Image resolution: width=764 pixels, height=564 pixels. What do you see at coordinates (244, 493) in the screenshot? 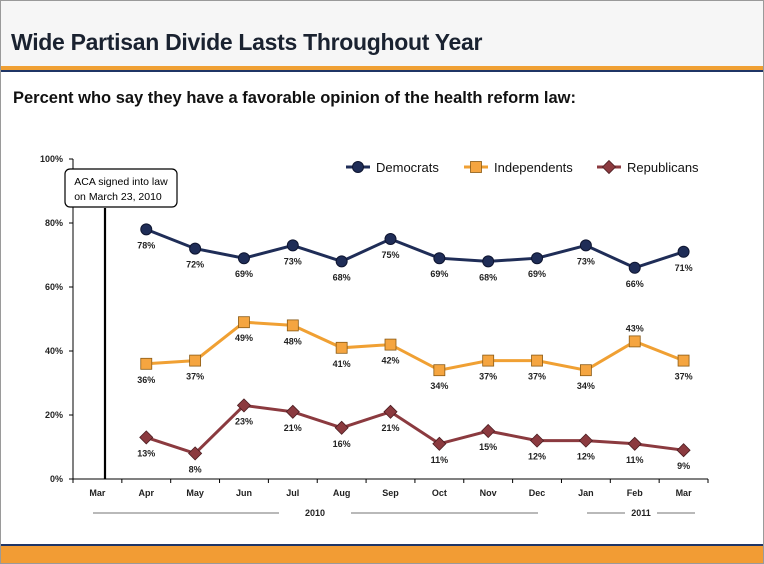
I see `x-tick-label: Jun` at bounding box center [244, 493].